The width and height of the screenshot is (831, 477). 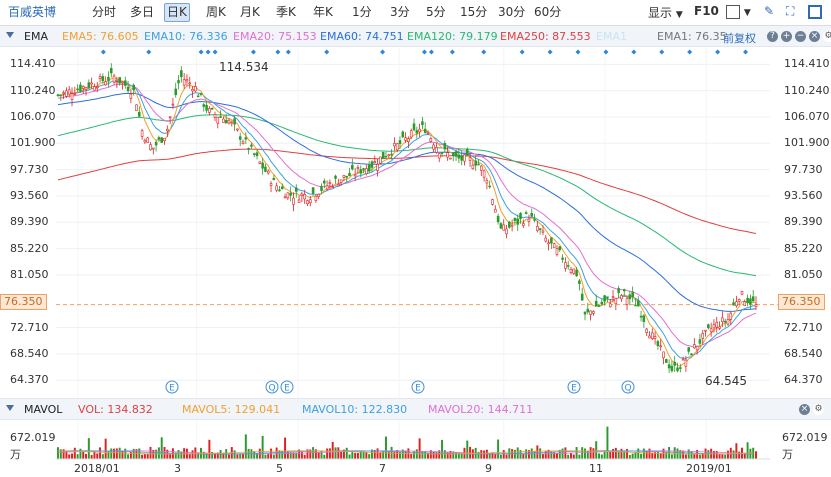 What do you see at coordinates (216, 12) in the screenshot?
I see `period-tab-weekly-k: 周K` at bounding box center [216, 12].